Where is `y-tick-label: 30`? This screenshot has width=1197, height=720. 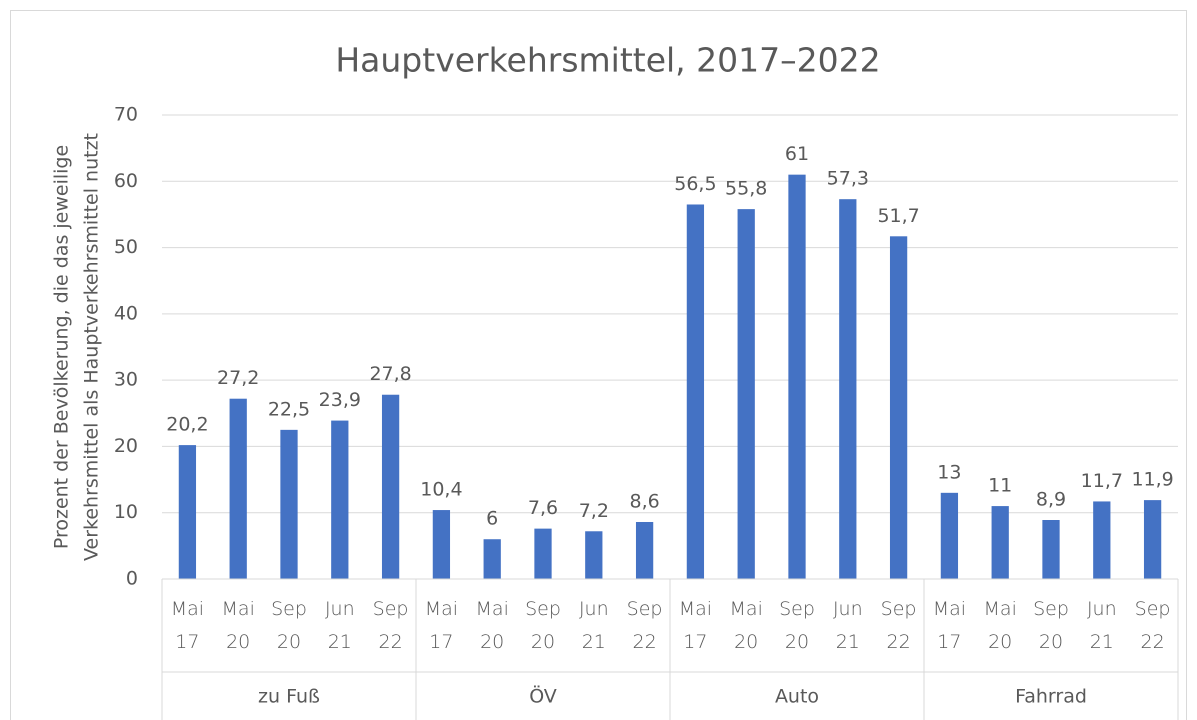
y-tick-label: 30 is located at coordinates (126, 380).